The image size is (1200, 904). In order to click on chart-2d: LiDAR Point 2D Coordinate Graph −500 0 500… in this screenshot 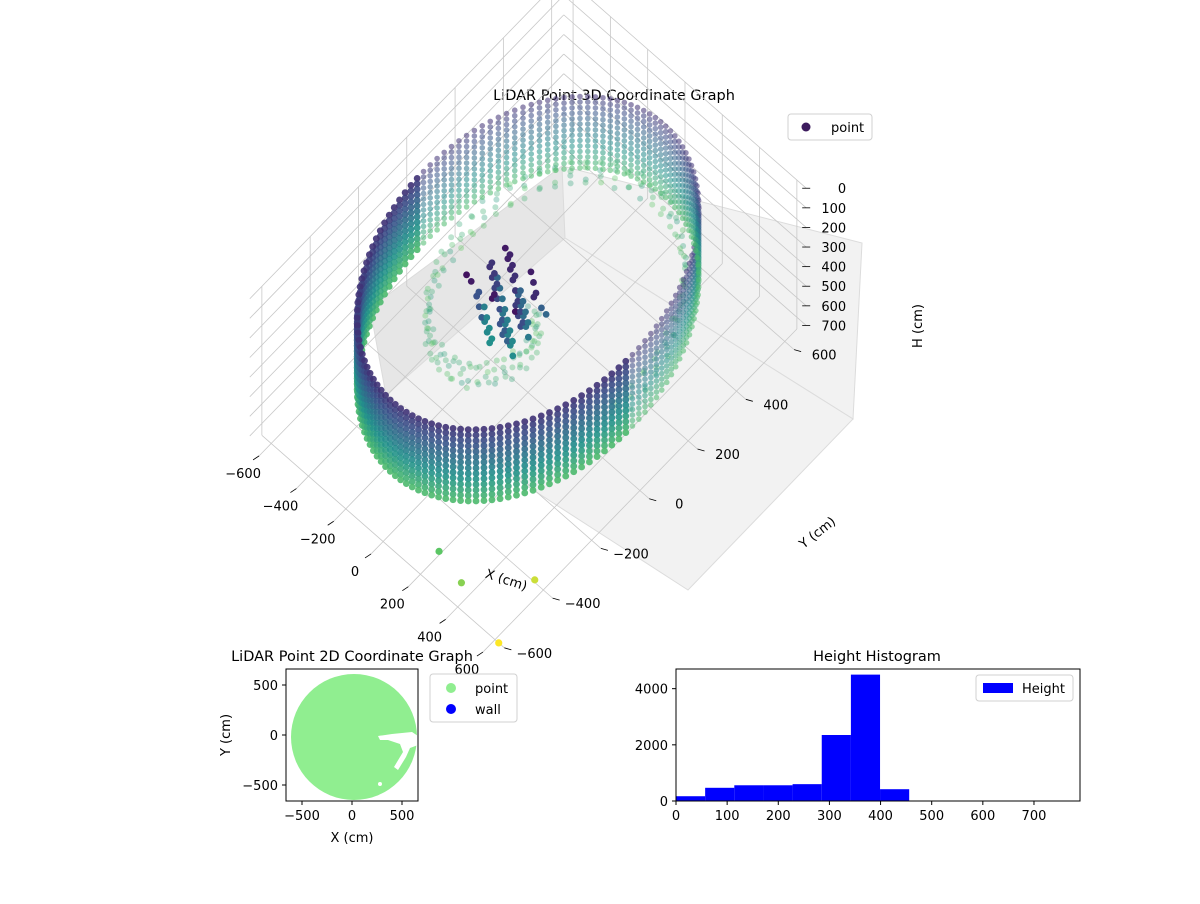, I will do `click(368, 747)`.